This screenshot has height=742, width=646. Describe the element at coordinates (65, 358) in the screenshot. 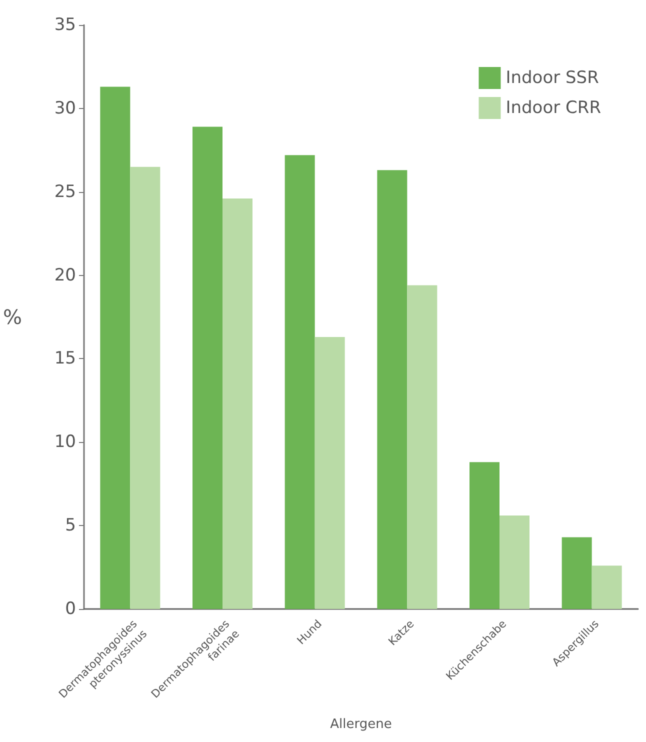

I see `y-tick-label: 15` at that location.